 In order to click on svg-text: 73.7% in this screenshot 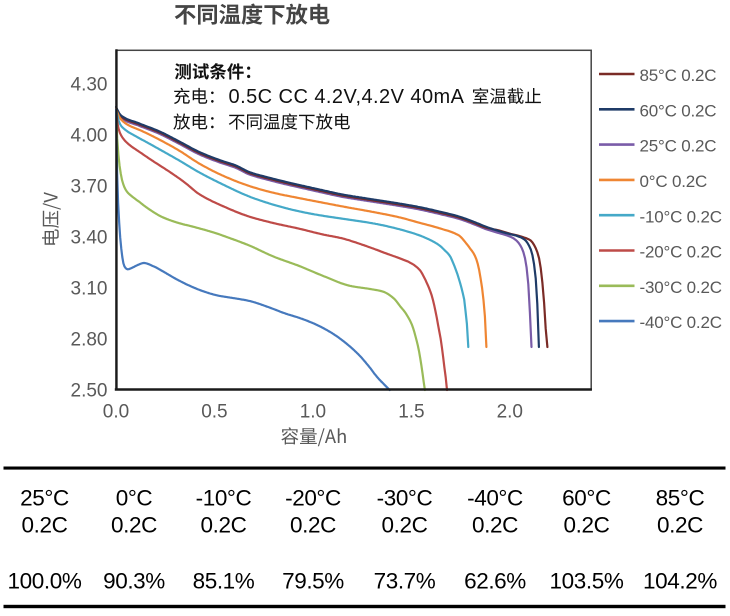, I will do `click(405, 581)`.